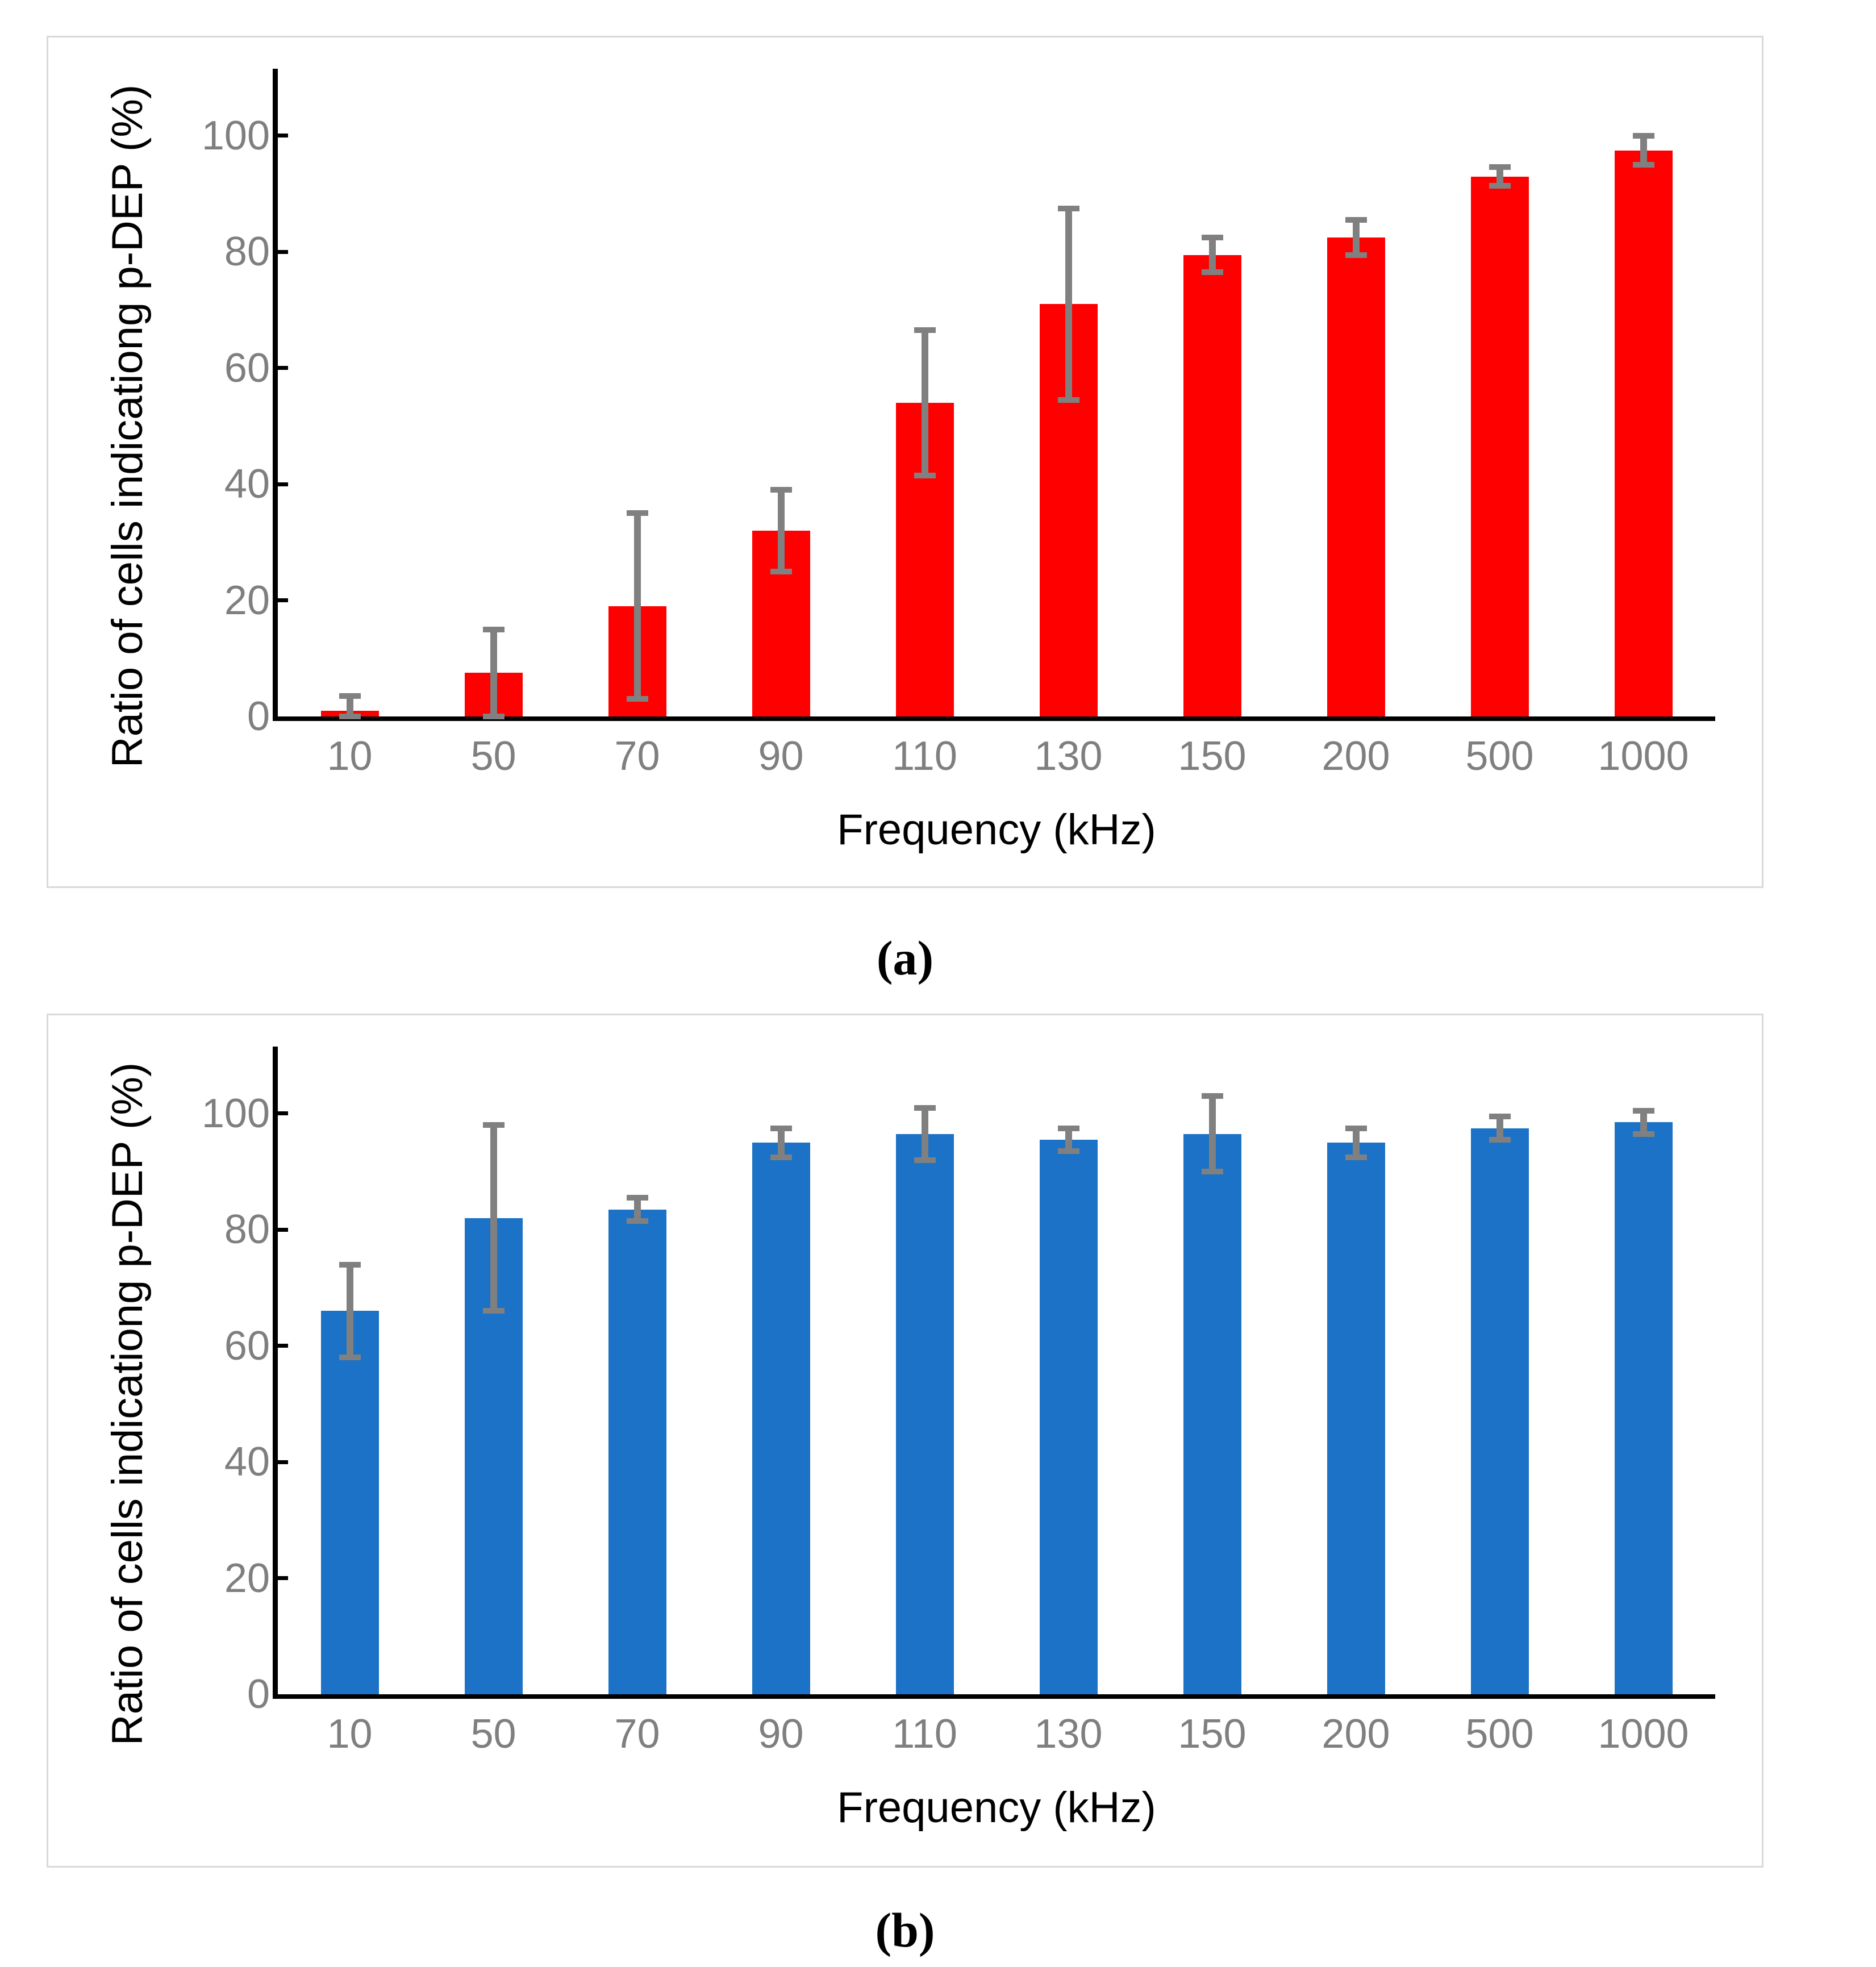  Describe the element at coordinates (1499, 756) in the screenshot. I see `x-tick-label: 500` at that location.